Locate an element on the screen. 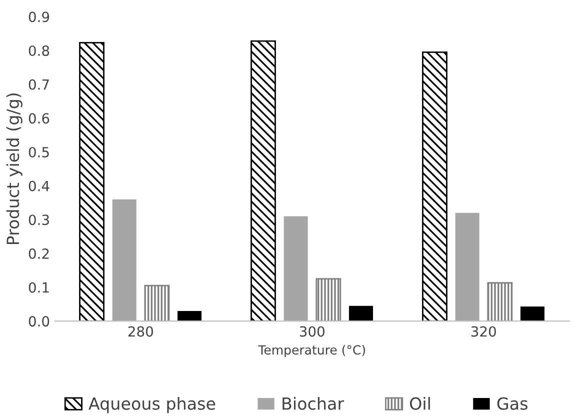  legend-label: Gas is located at coordinates (512, 403).